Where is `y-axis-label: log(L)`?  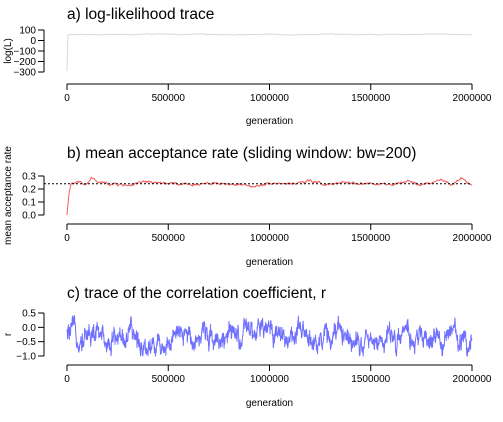 y-axis-label: log(L) is located at coordinates (8, 51).